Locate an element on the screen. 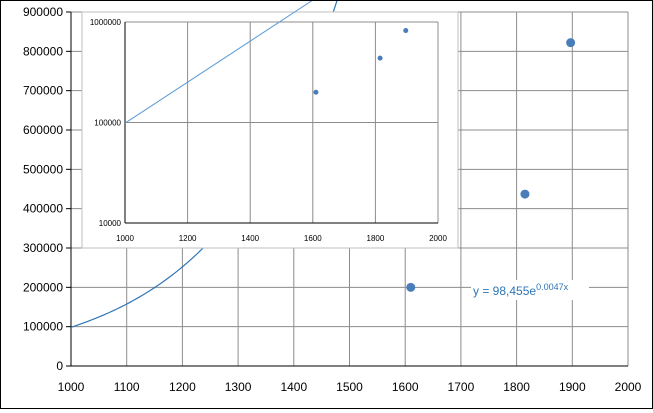  x-tick-label: 1700 is located at coordinates (461, 387).